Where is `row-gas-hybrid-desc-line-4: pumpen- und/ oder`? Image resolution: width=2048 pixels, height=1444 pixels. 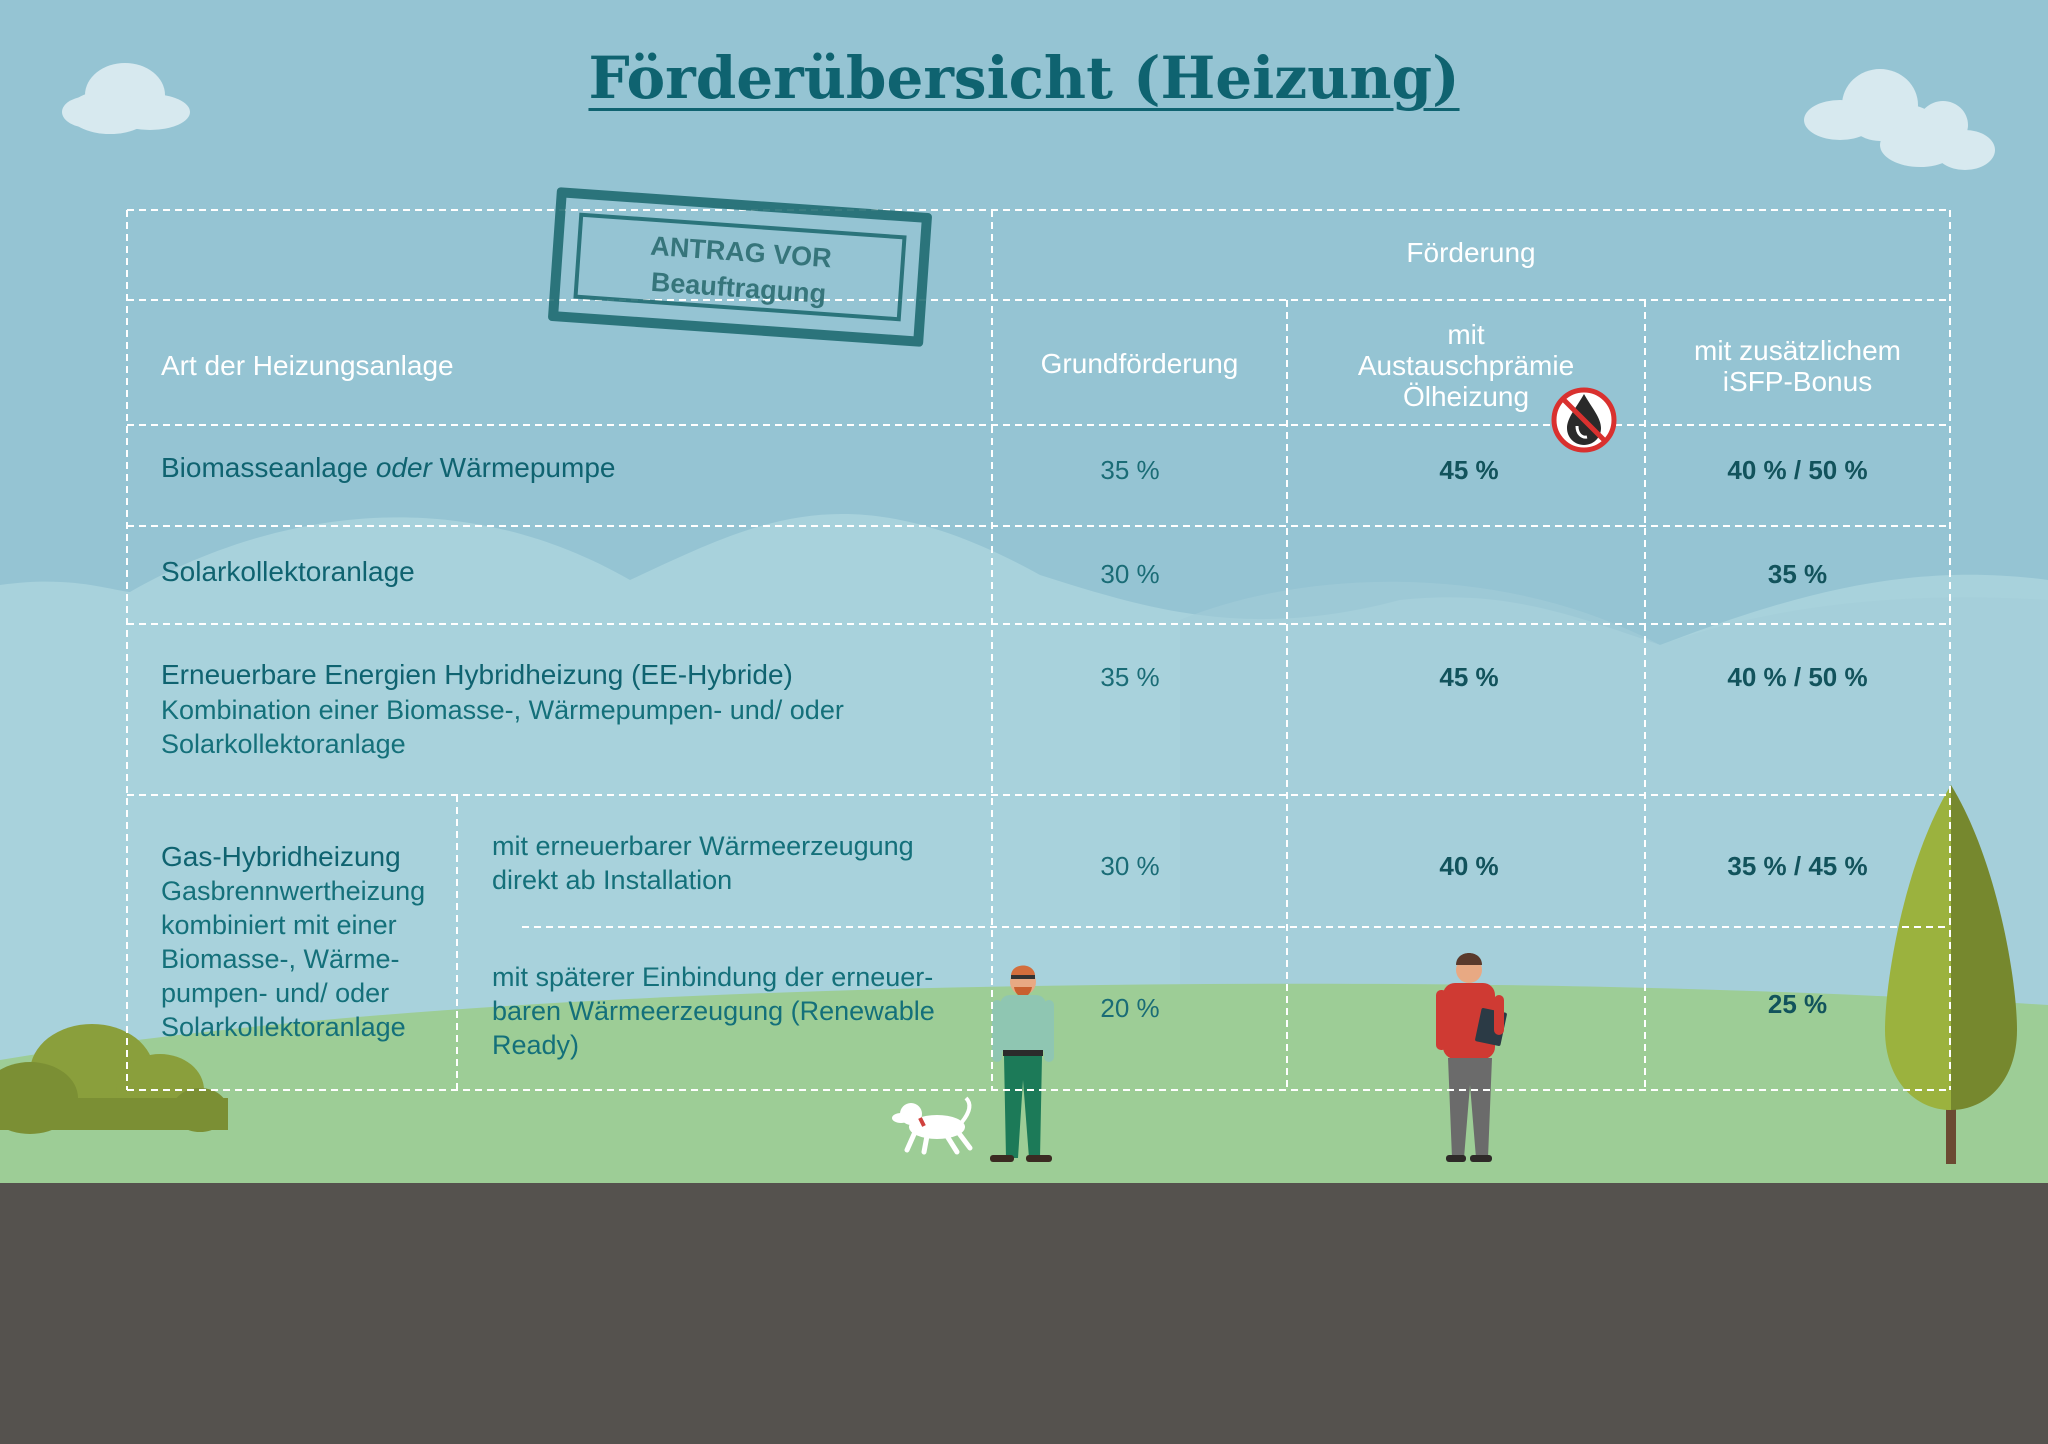 row-gas-hybrid-desc-line-4: pumpen- und/ oder is located at coordinates (275, 993).